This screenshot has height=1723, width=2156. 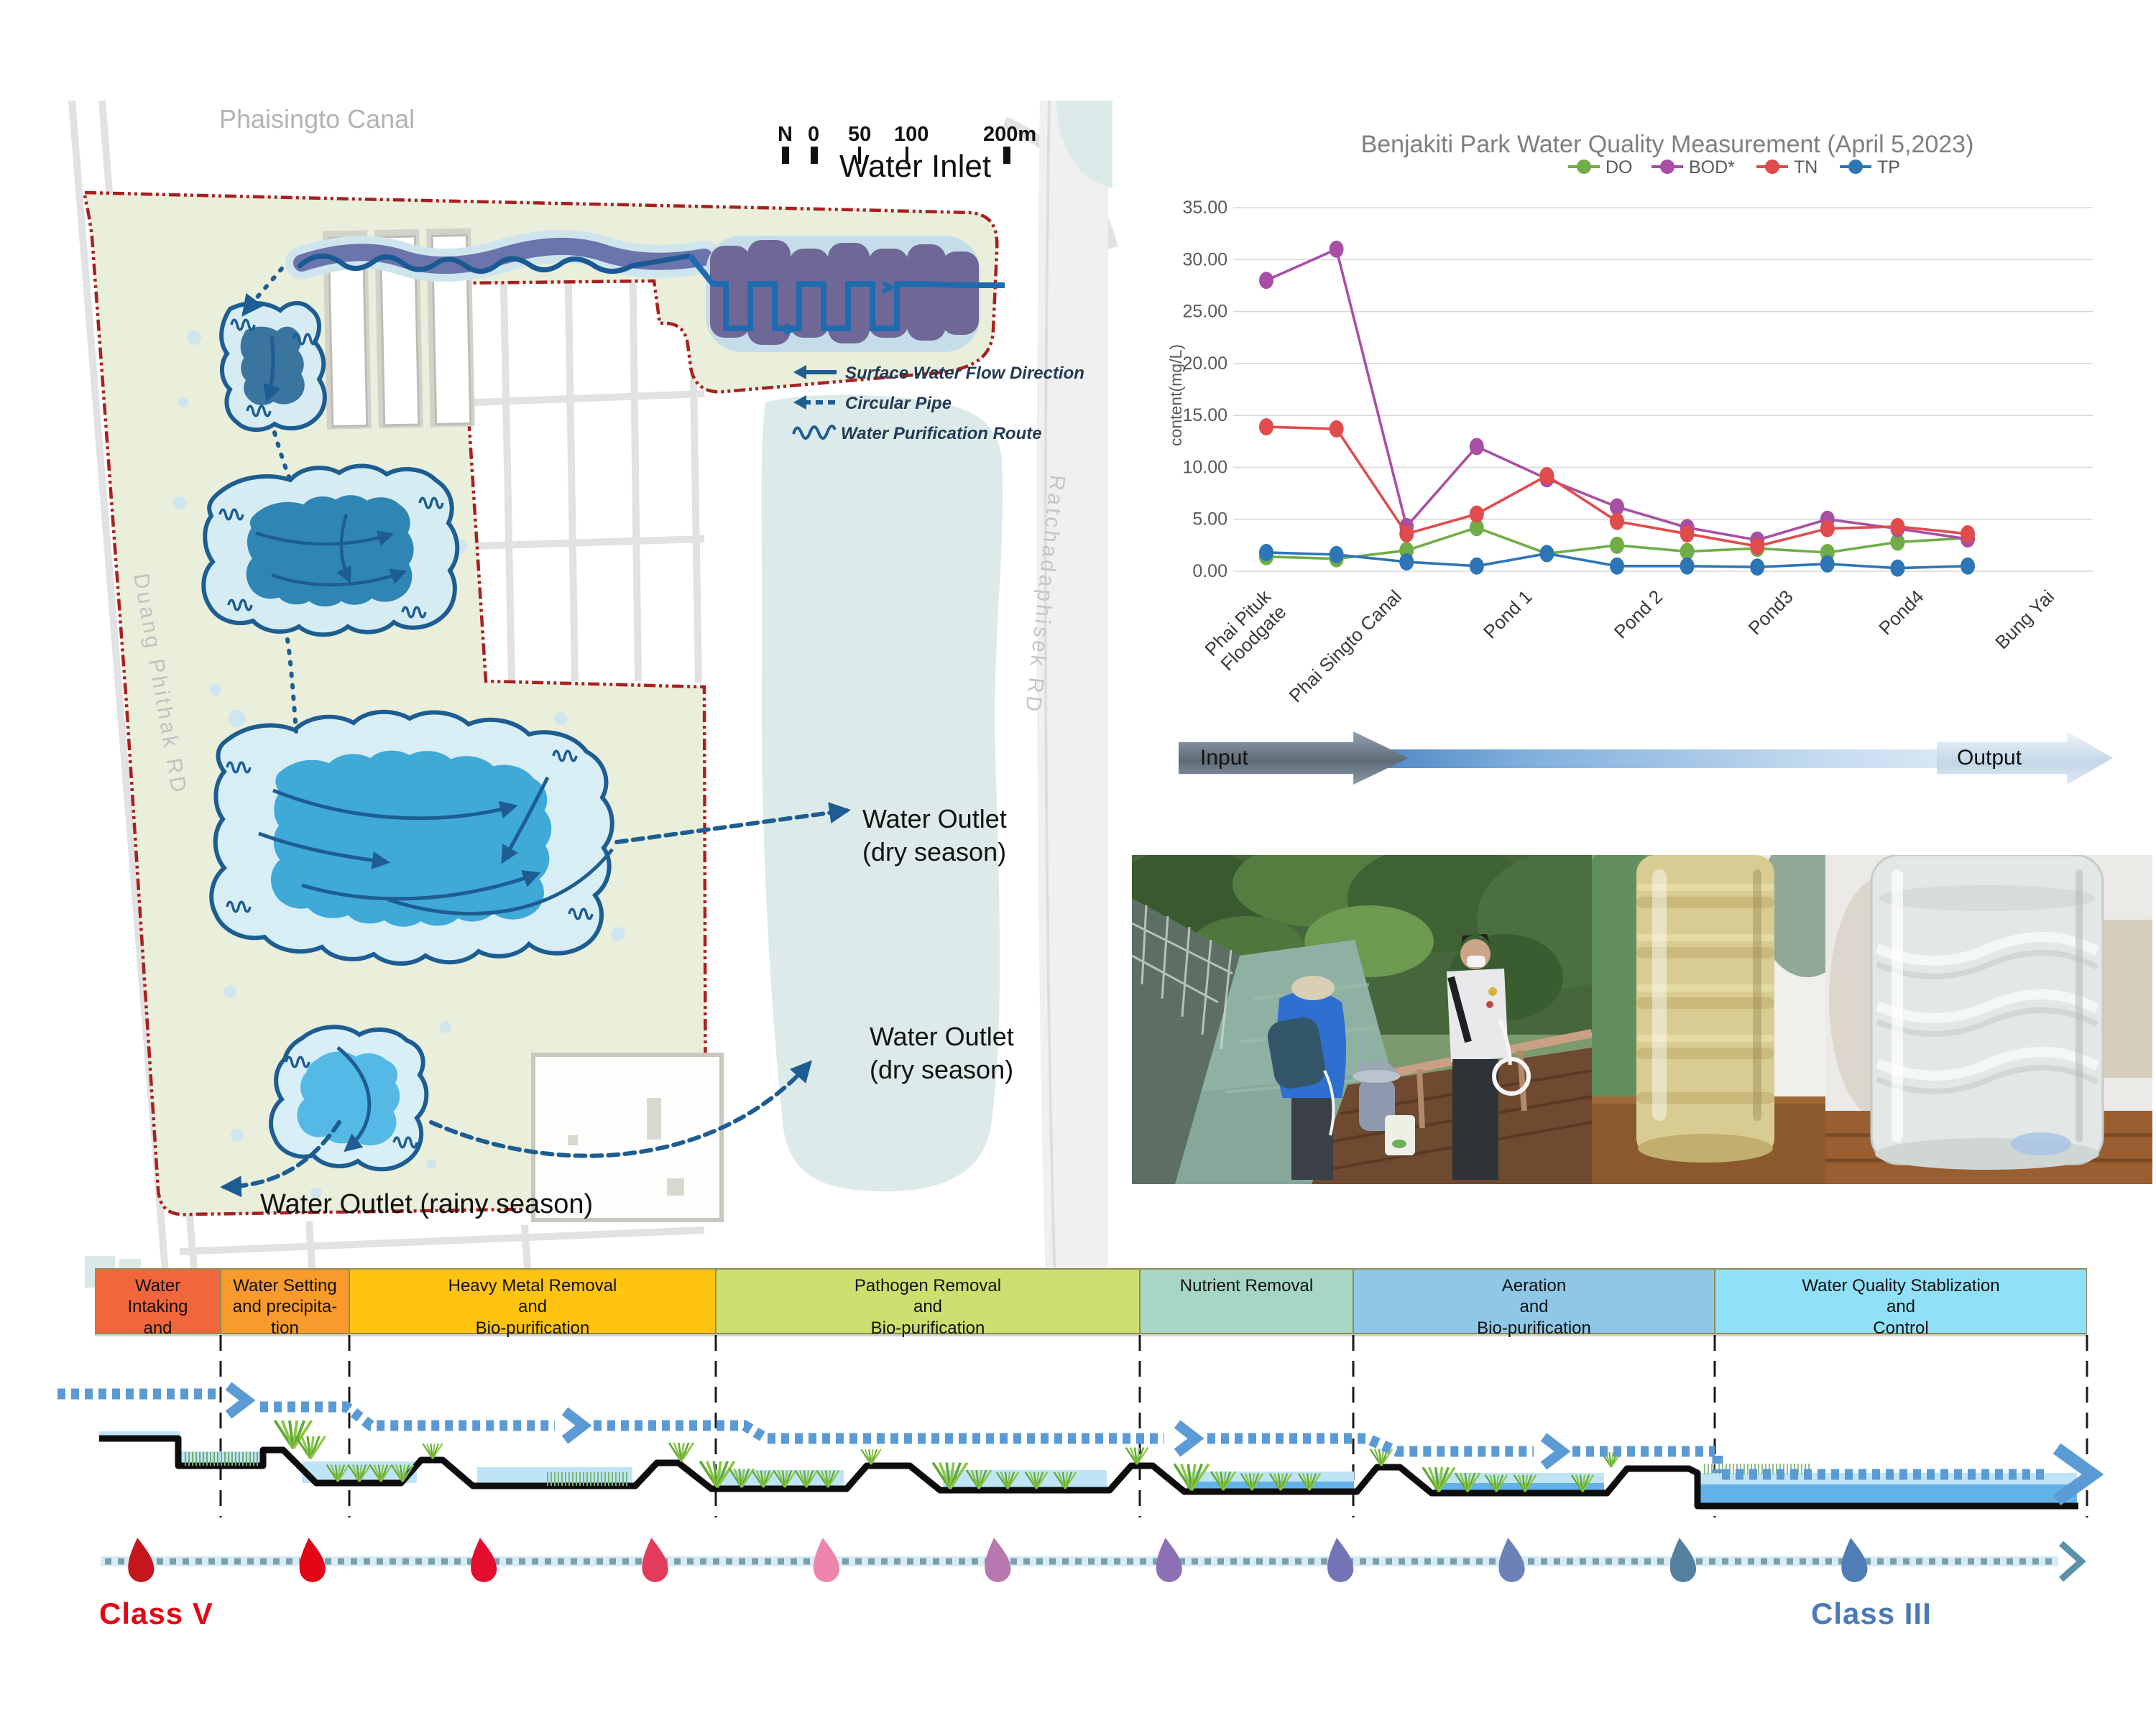 I want to click on lake-ratchada, so click(x=882, y=793).